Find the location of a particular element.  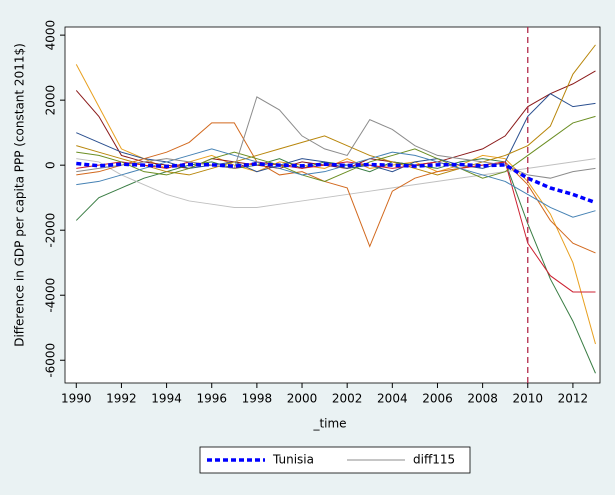

series-line is located at coordinates (336, 183).